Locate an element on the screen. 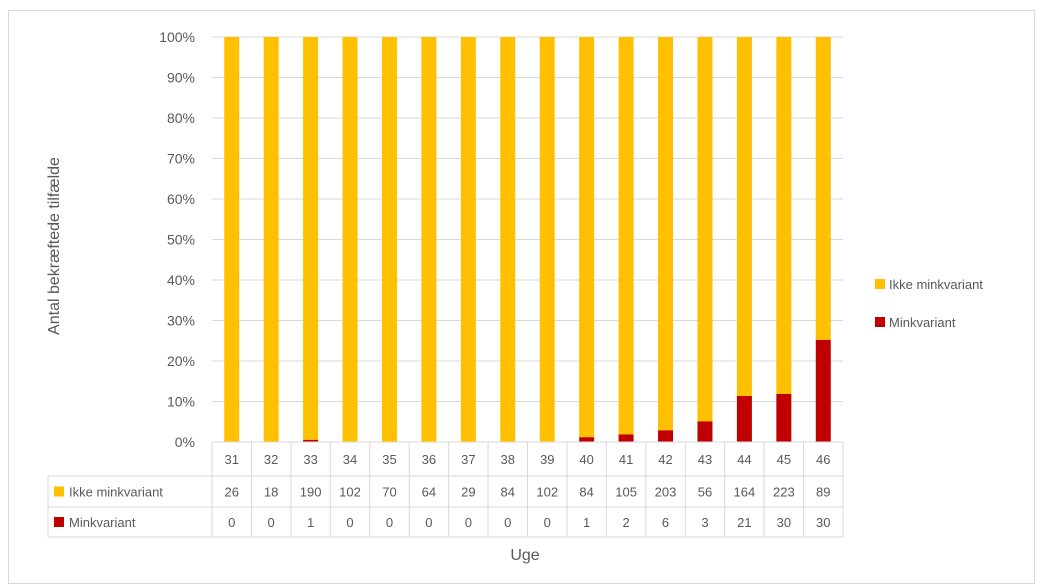 The image size is (1037, 586). x-category-label: 32 is located at coordinates (271, 459).